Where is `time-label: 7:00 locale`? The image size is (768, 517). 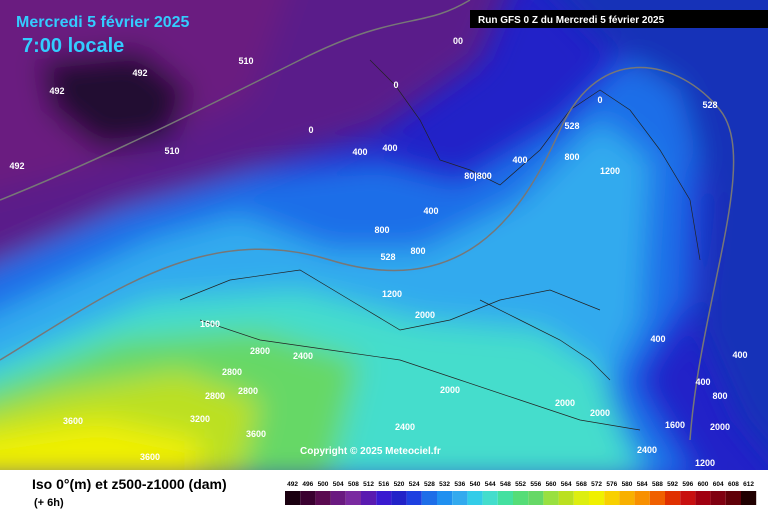 time-label: 7:00 locale is located at coordinates (73, 46).